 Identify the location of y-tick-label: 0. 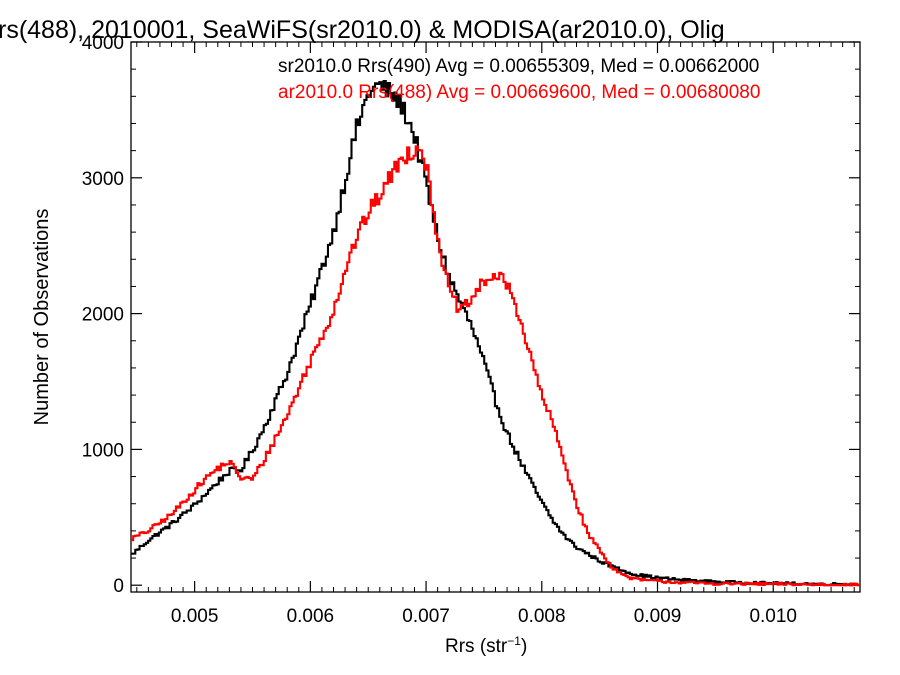
(118, 586).